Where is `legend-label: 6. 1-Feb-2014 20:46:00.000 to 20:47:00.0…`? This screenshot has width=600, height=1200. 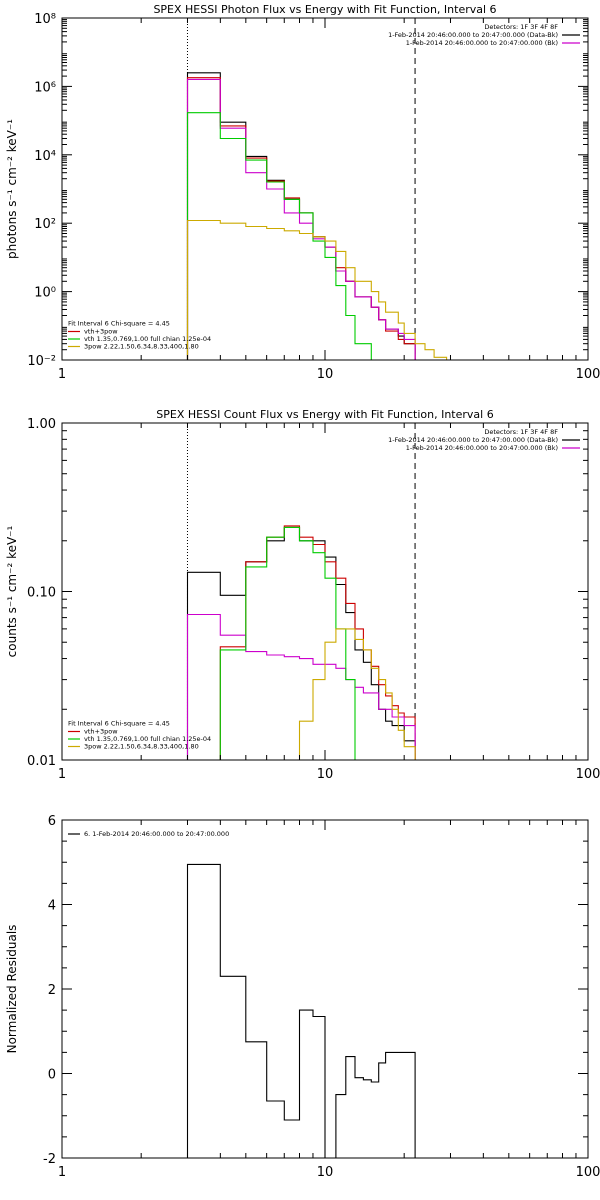 legend-label: 6. 1-Feb-2014 20:46:00.000 to 20:47:00.0… is located at coordinates (156, 834).